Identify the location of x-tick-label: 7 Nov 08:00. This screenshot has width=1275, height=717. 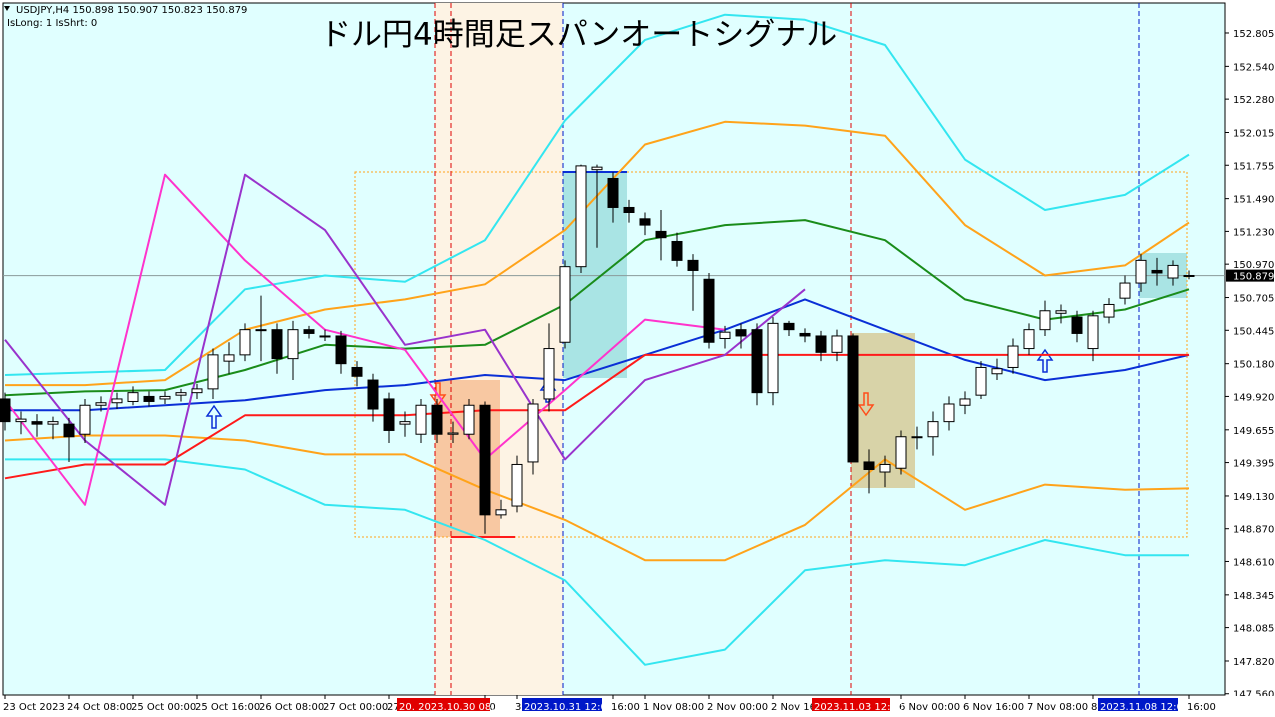
(1057, 707).